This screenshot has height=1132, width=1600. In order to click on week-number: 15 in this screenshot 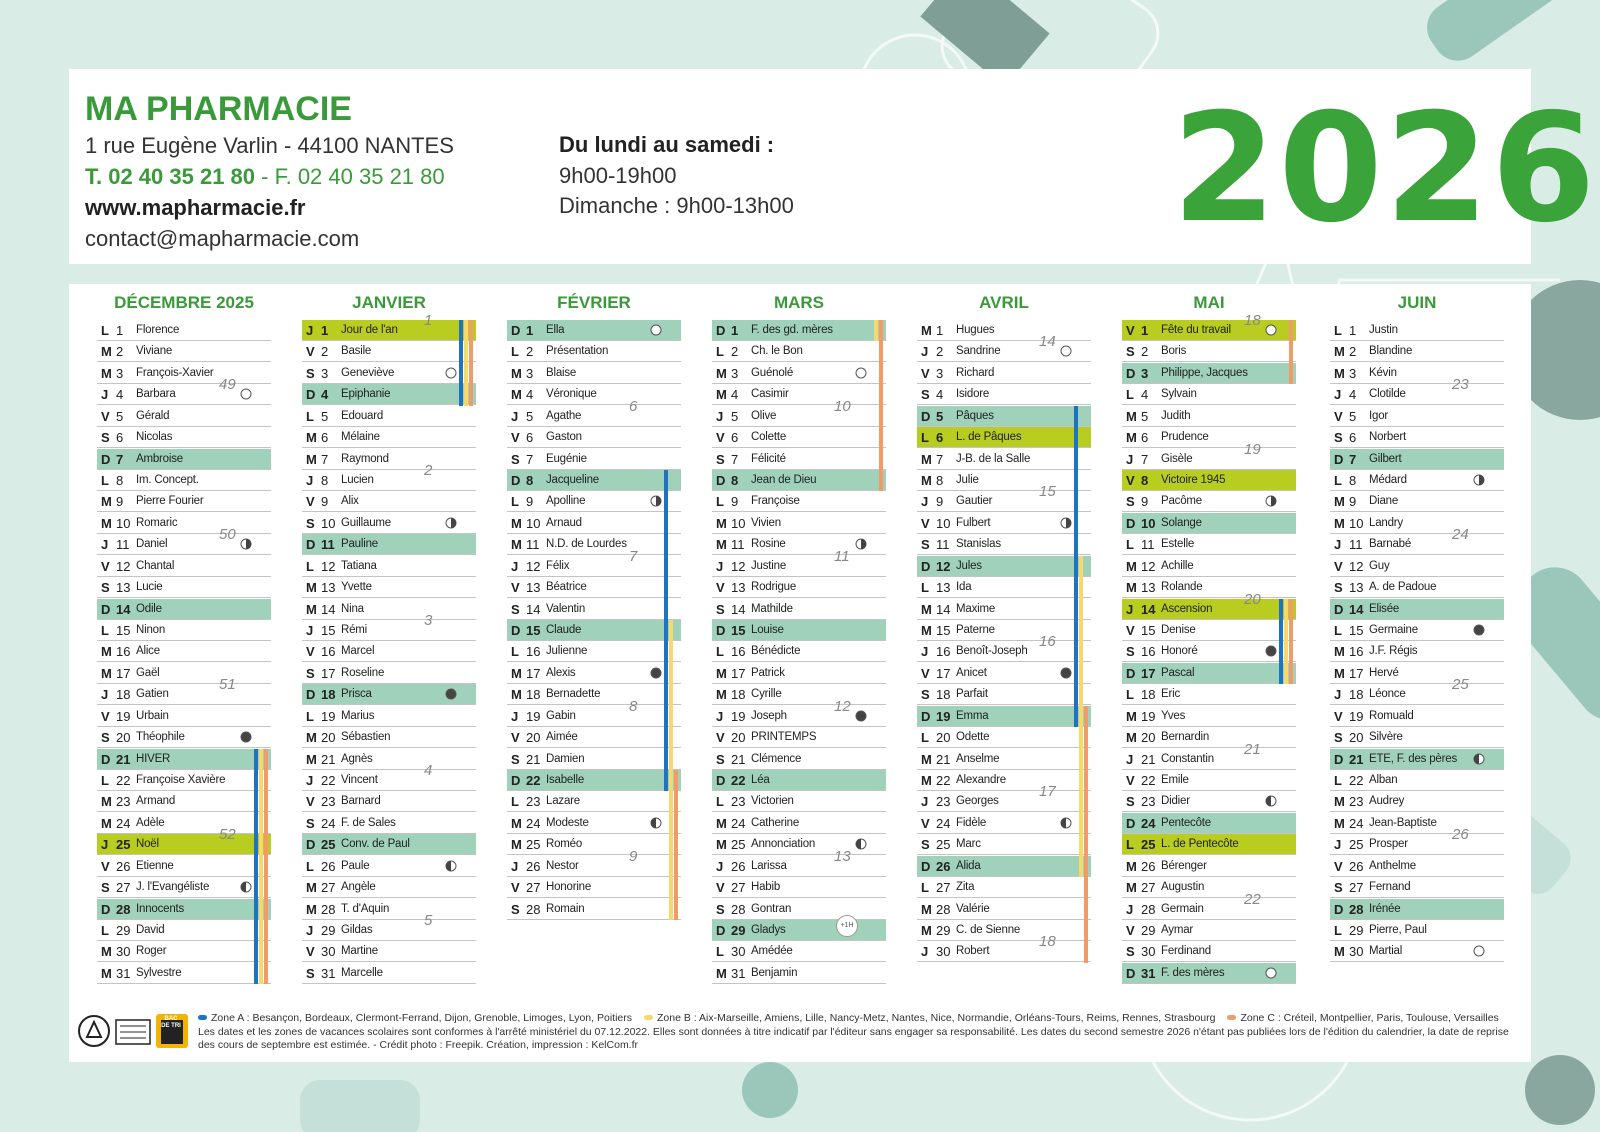, I will do `click(1047, 492)`.